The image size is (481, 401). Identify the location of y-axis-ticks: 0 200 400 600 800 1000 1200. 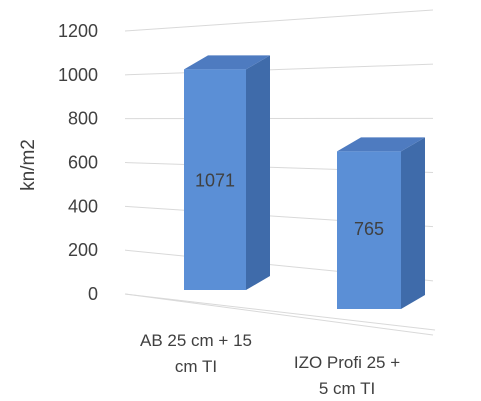
(78, 162).